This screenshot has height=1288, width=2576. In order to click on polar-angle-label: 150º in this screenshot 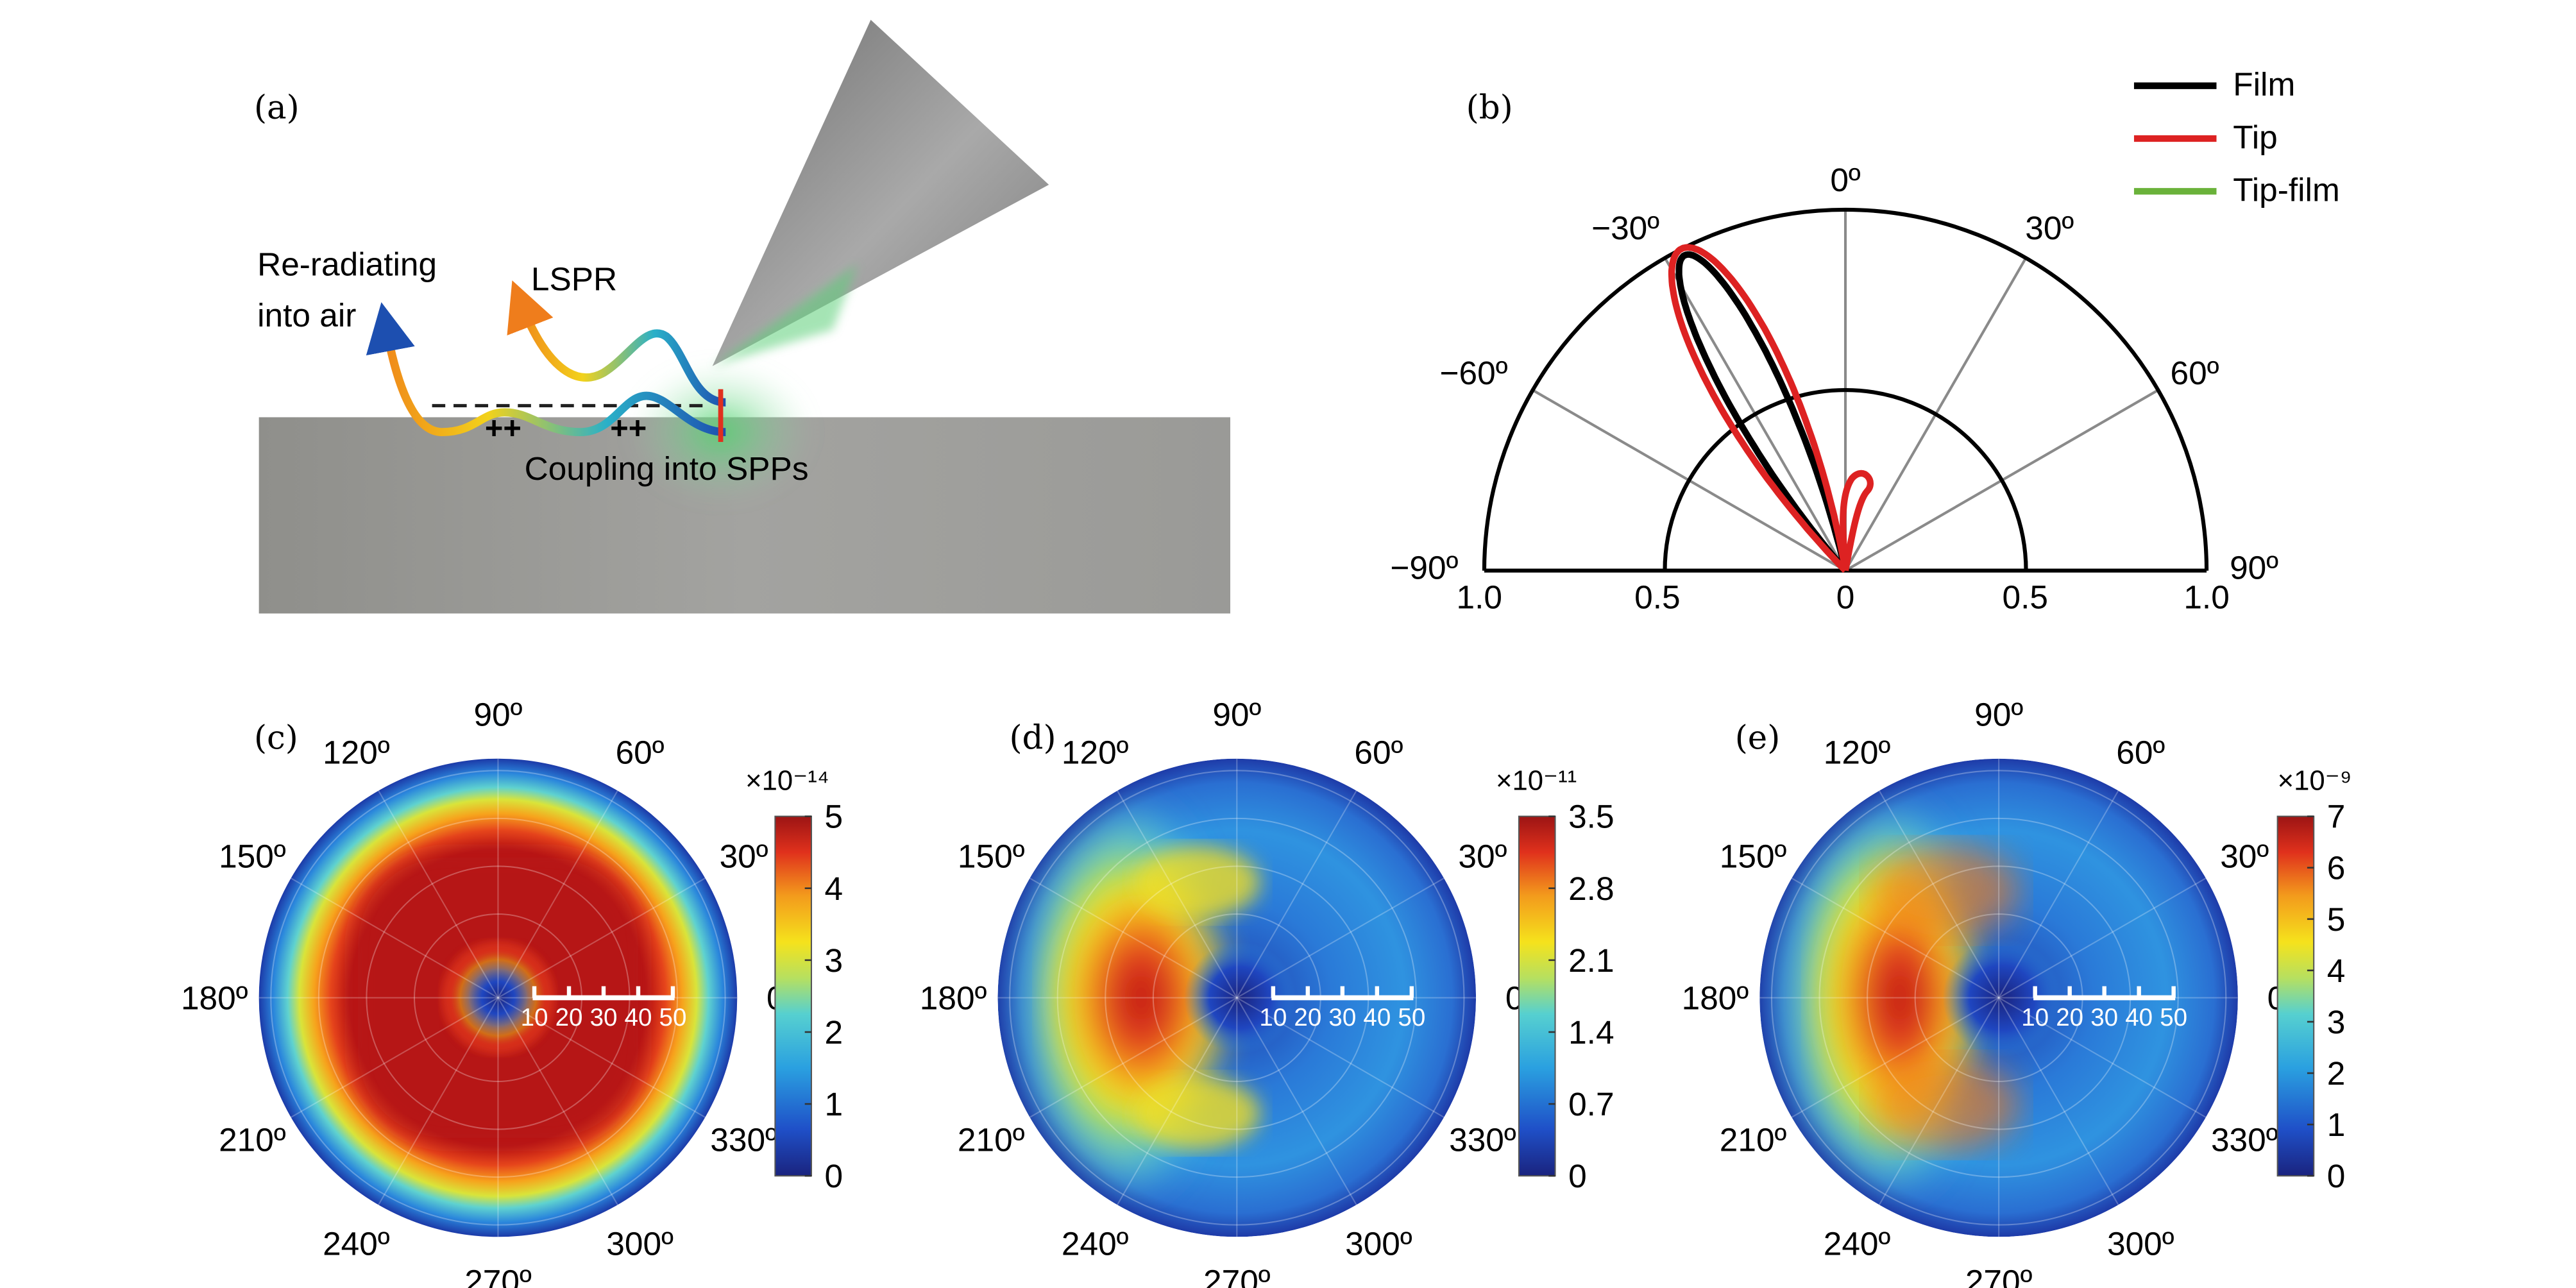, I will do `click(252, 855)`.